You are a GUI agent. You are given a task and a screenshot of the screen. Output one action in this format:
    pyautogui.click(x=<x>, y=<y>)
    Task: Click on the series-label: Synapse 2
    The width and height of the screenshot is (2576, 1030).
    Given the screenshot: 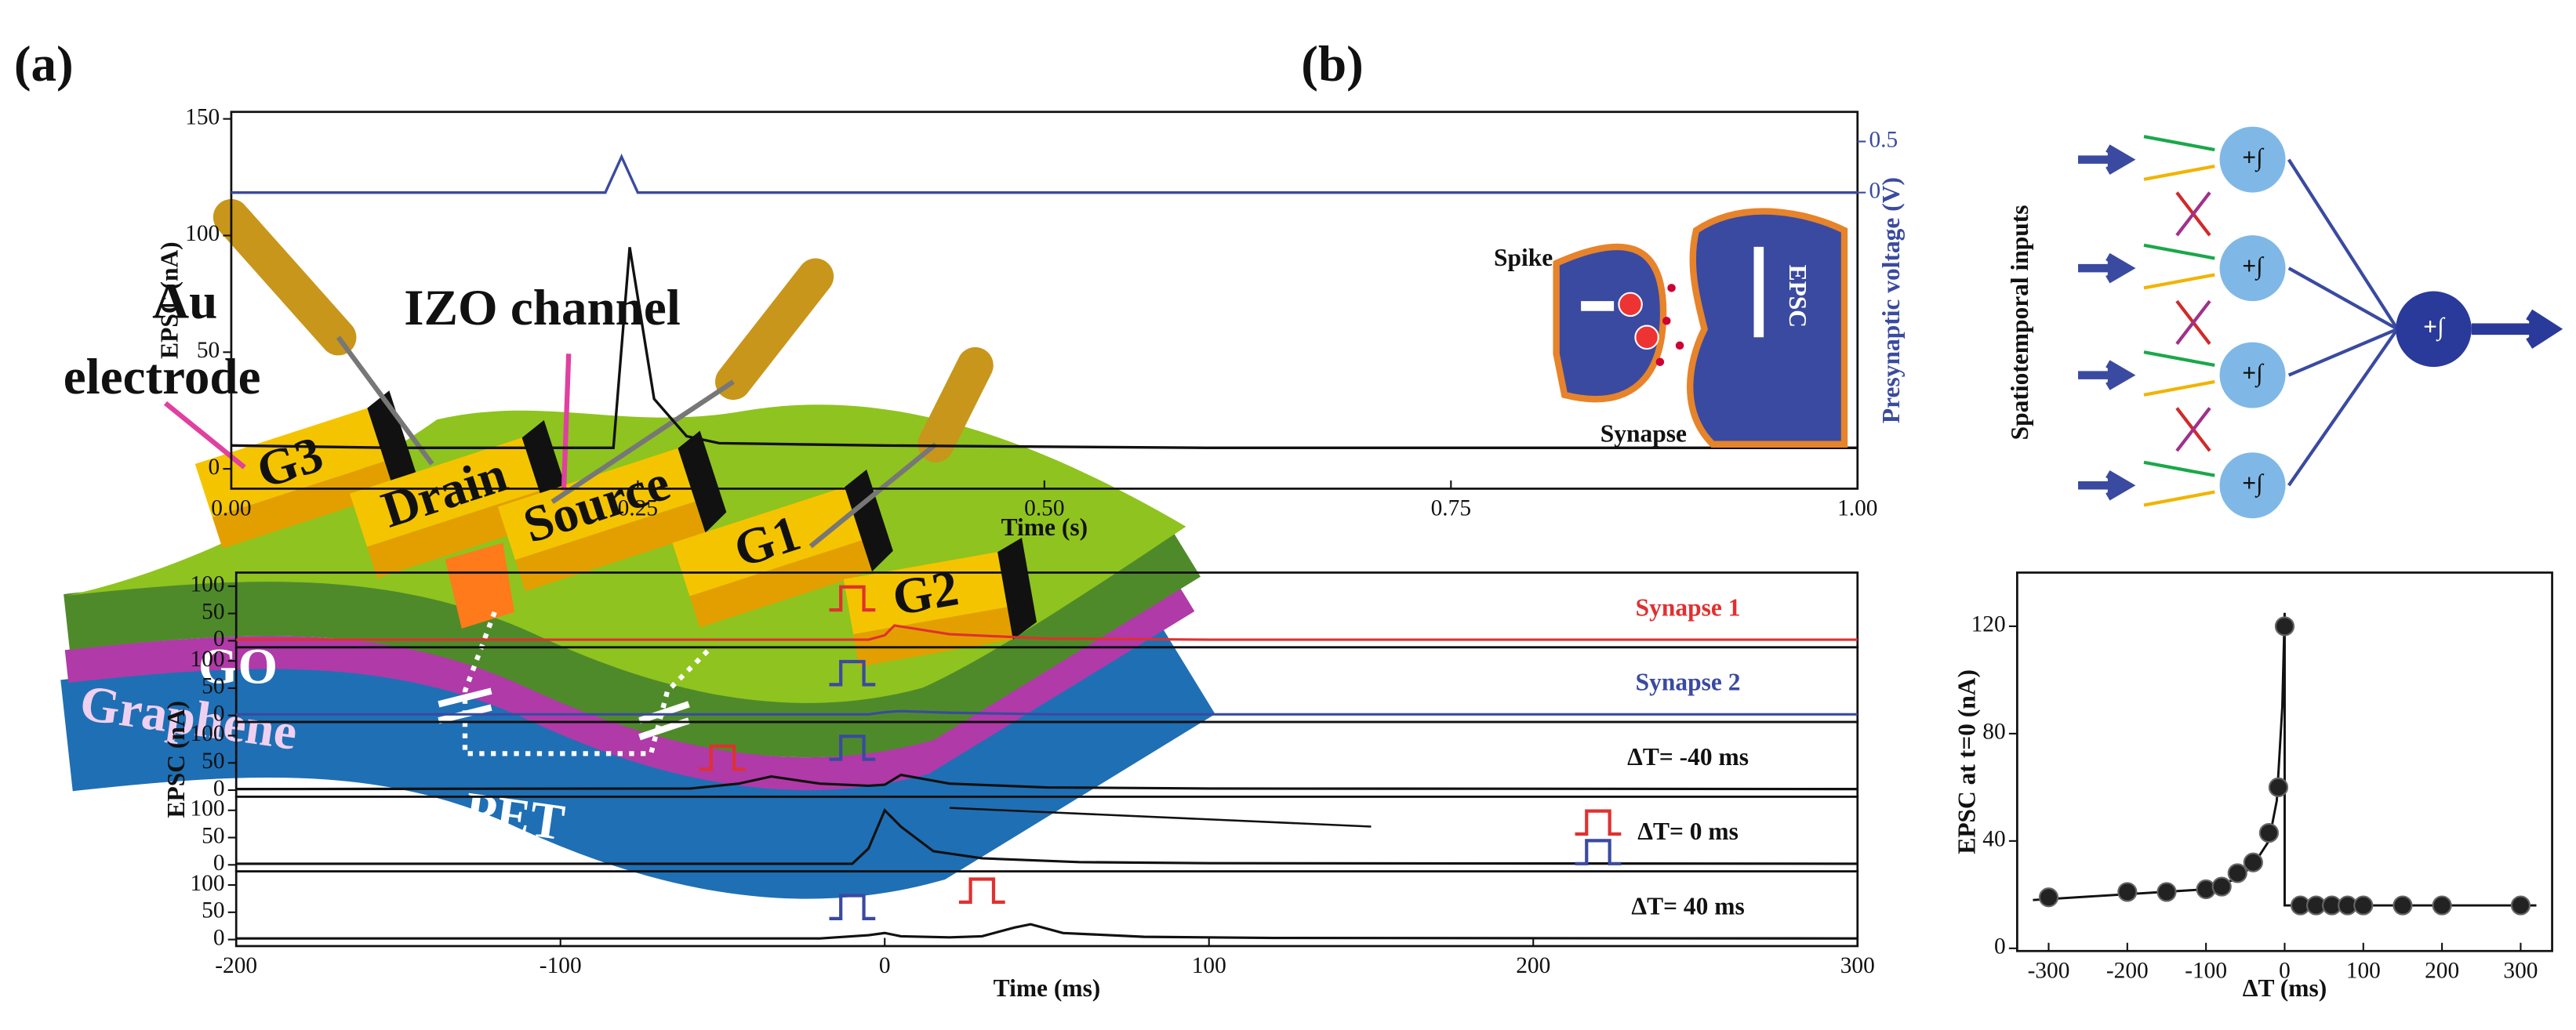 What is the action you would take?
    pyautogui.click(x=1688, y=682)
    